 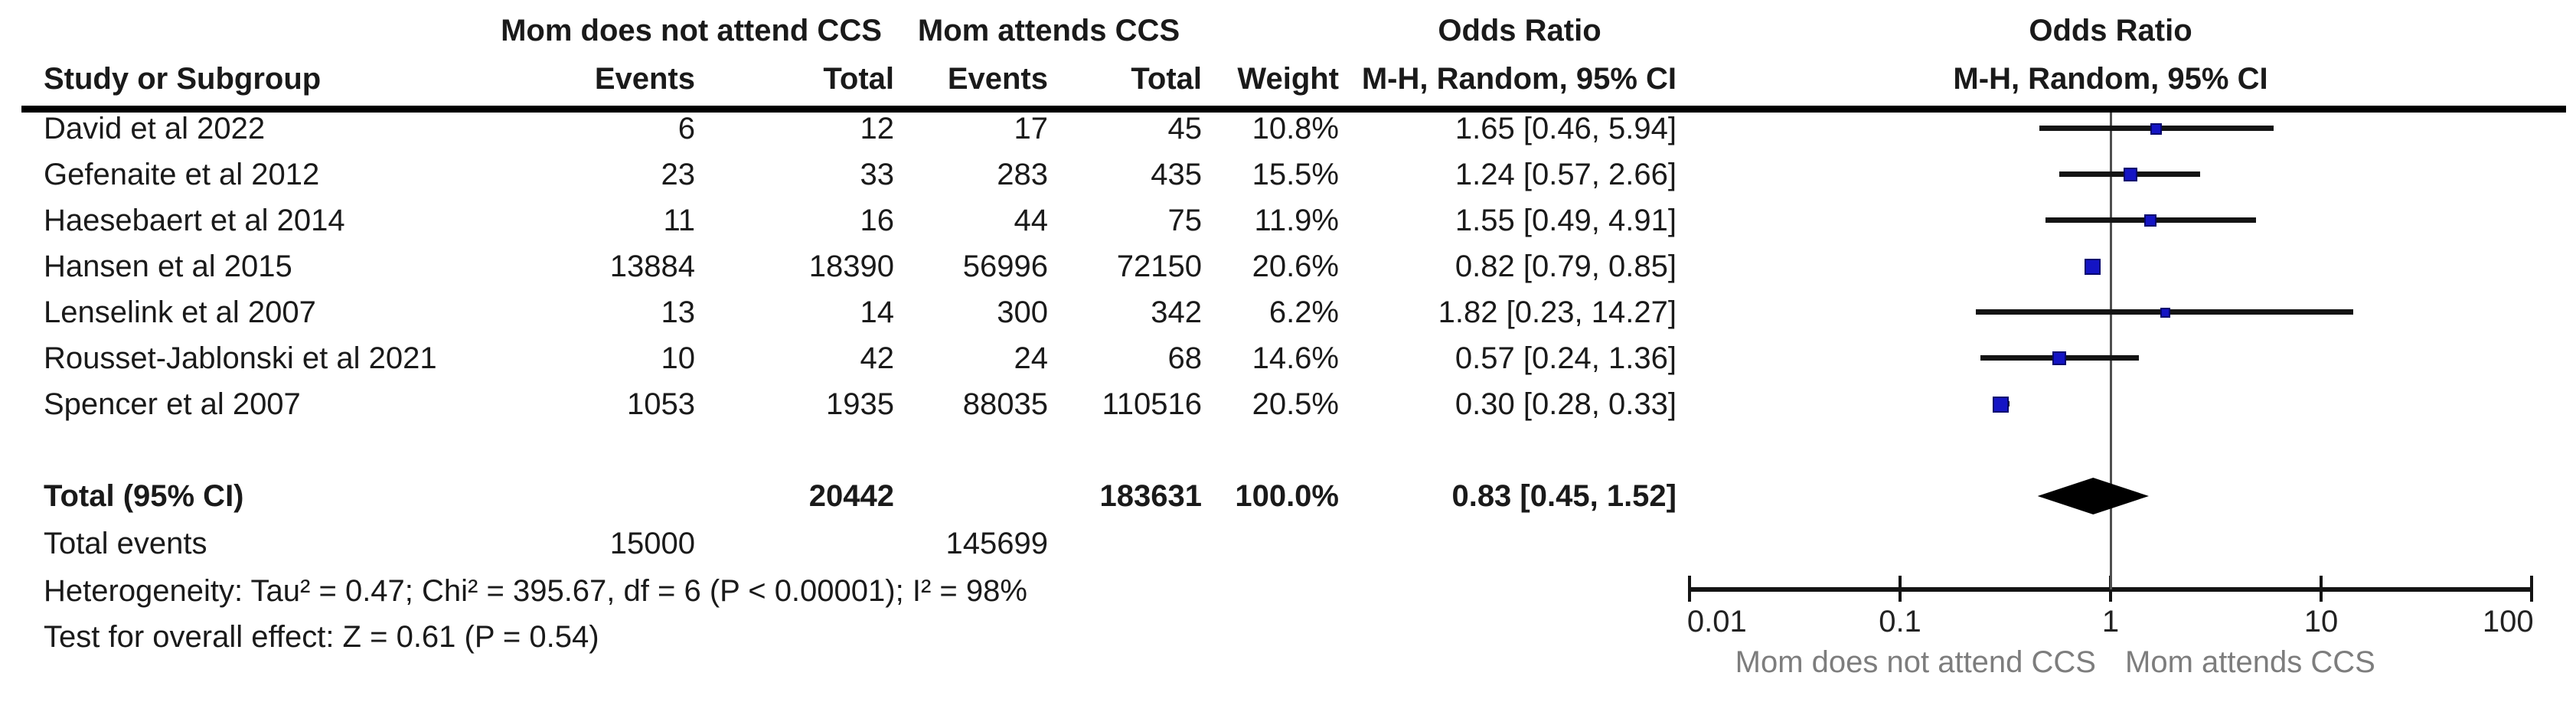 I want to click on weight-value: 20.5%, so click(x=1295, y=404).